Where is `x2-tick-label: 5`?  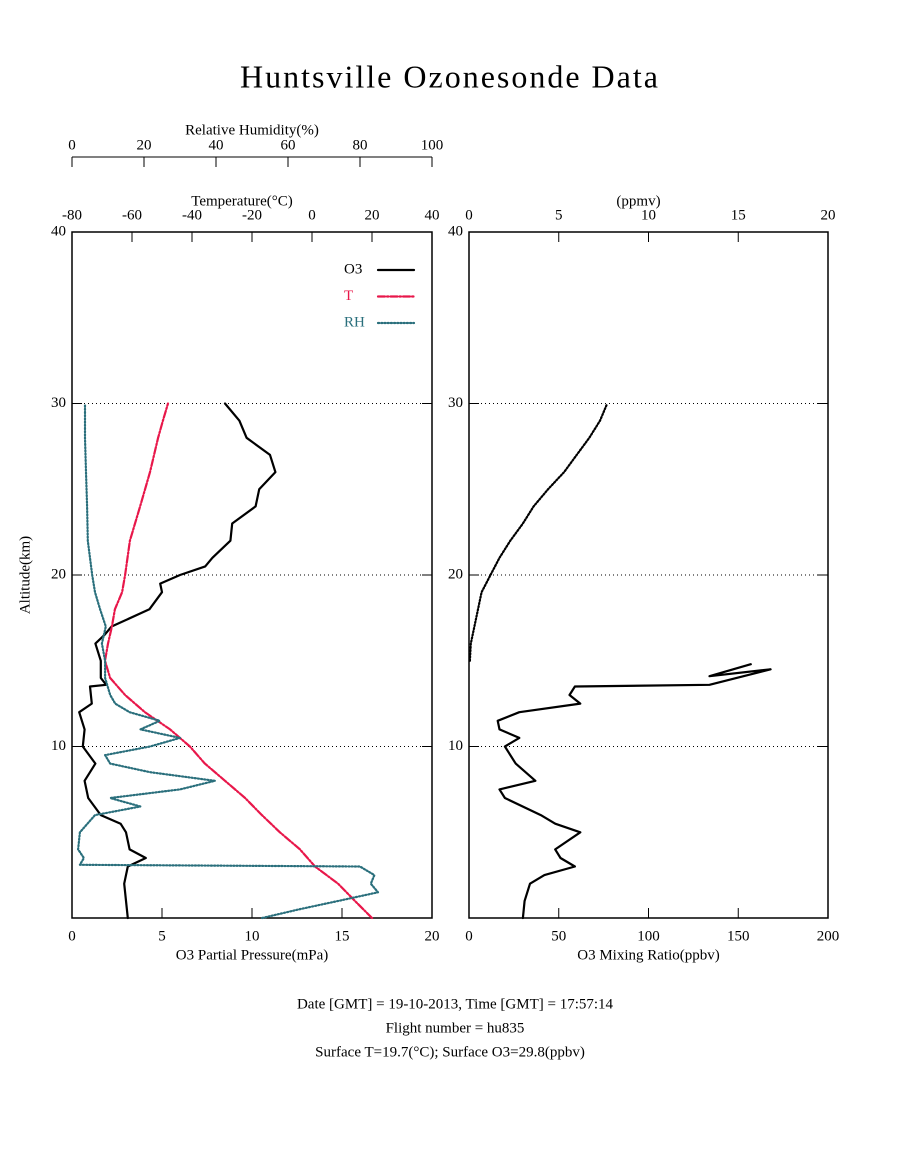
x2-tick-label: 5 is located at coordinates (559, 215).